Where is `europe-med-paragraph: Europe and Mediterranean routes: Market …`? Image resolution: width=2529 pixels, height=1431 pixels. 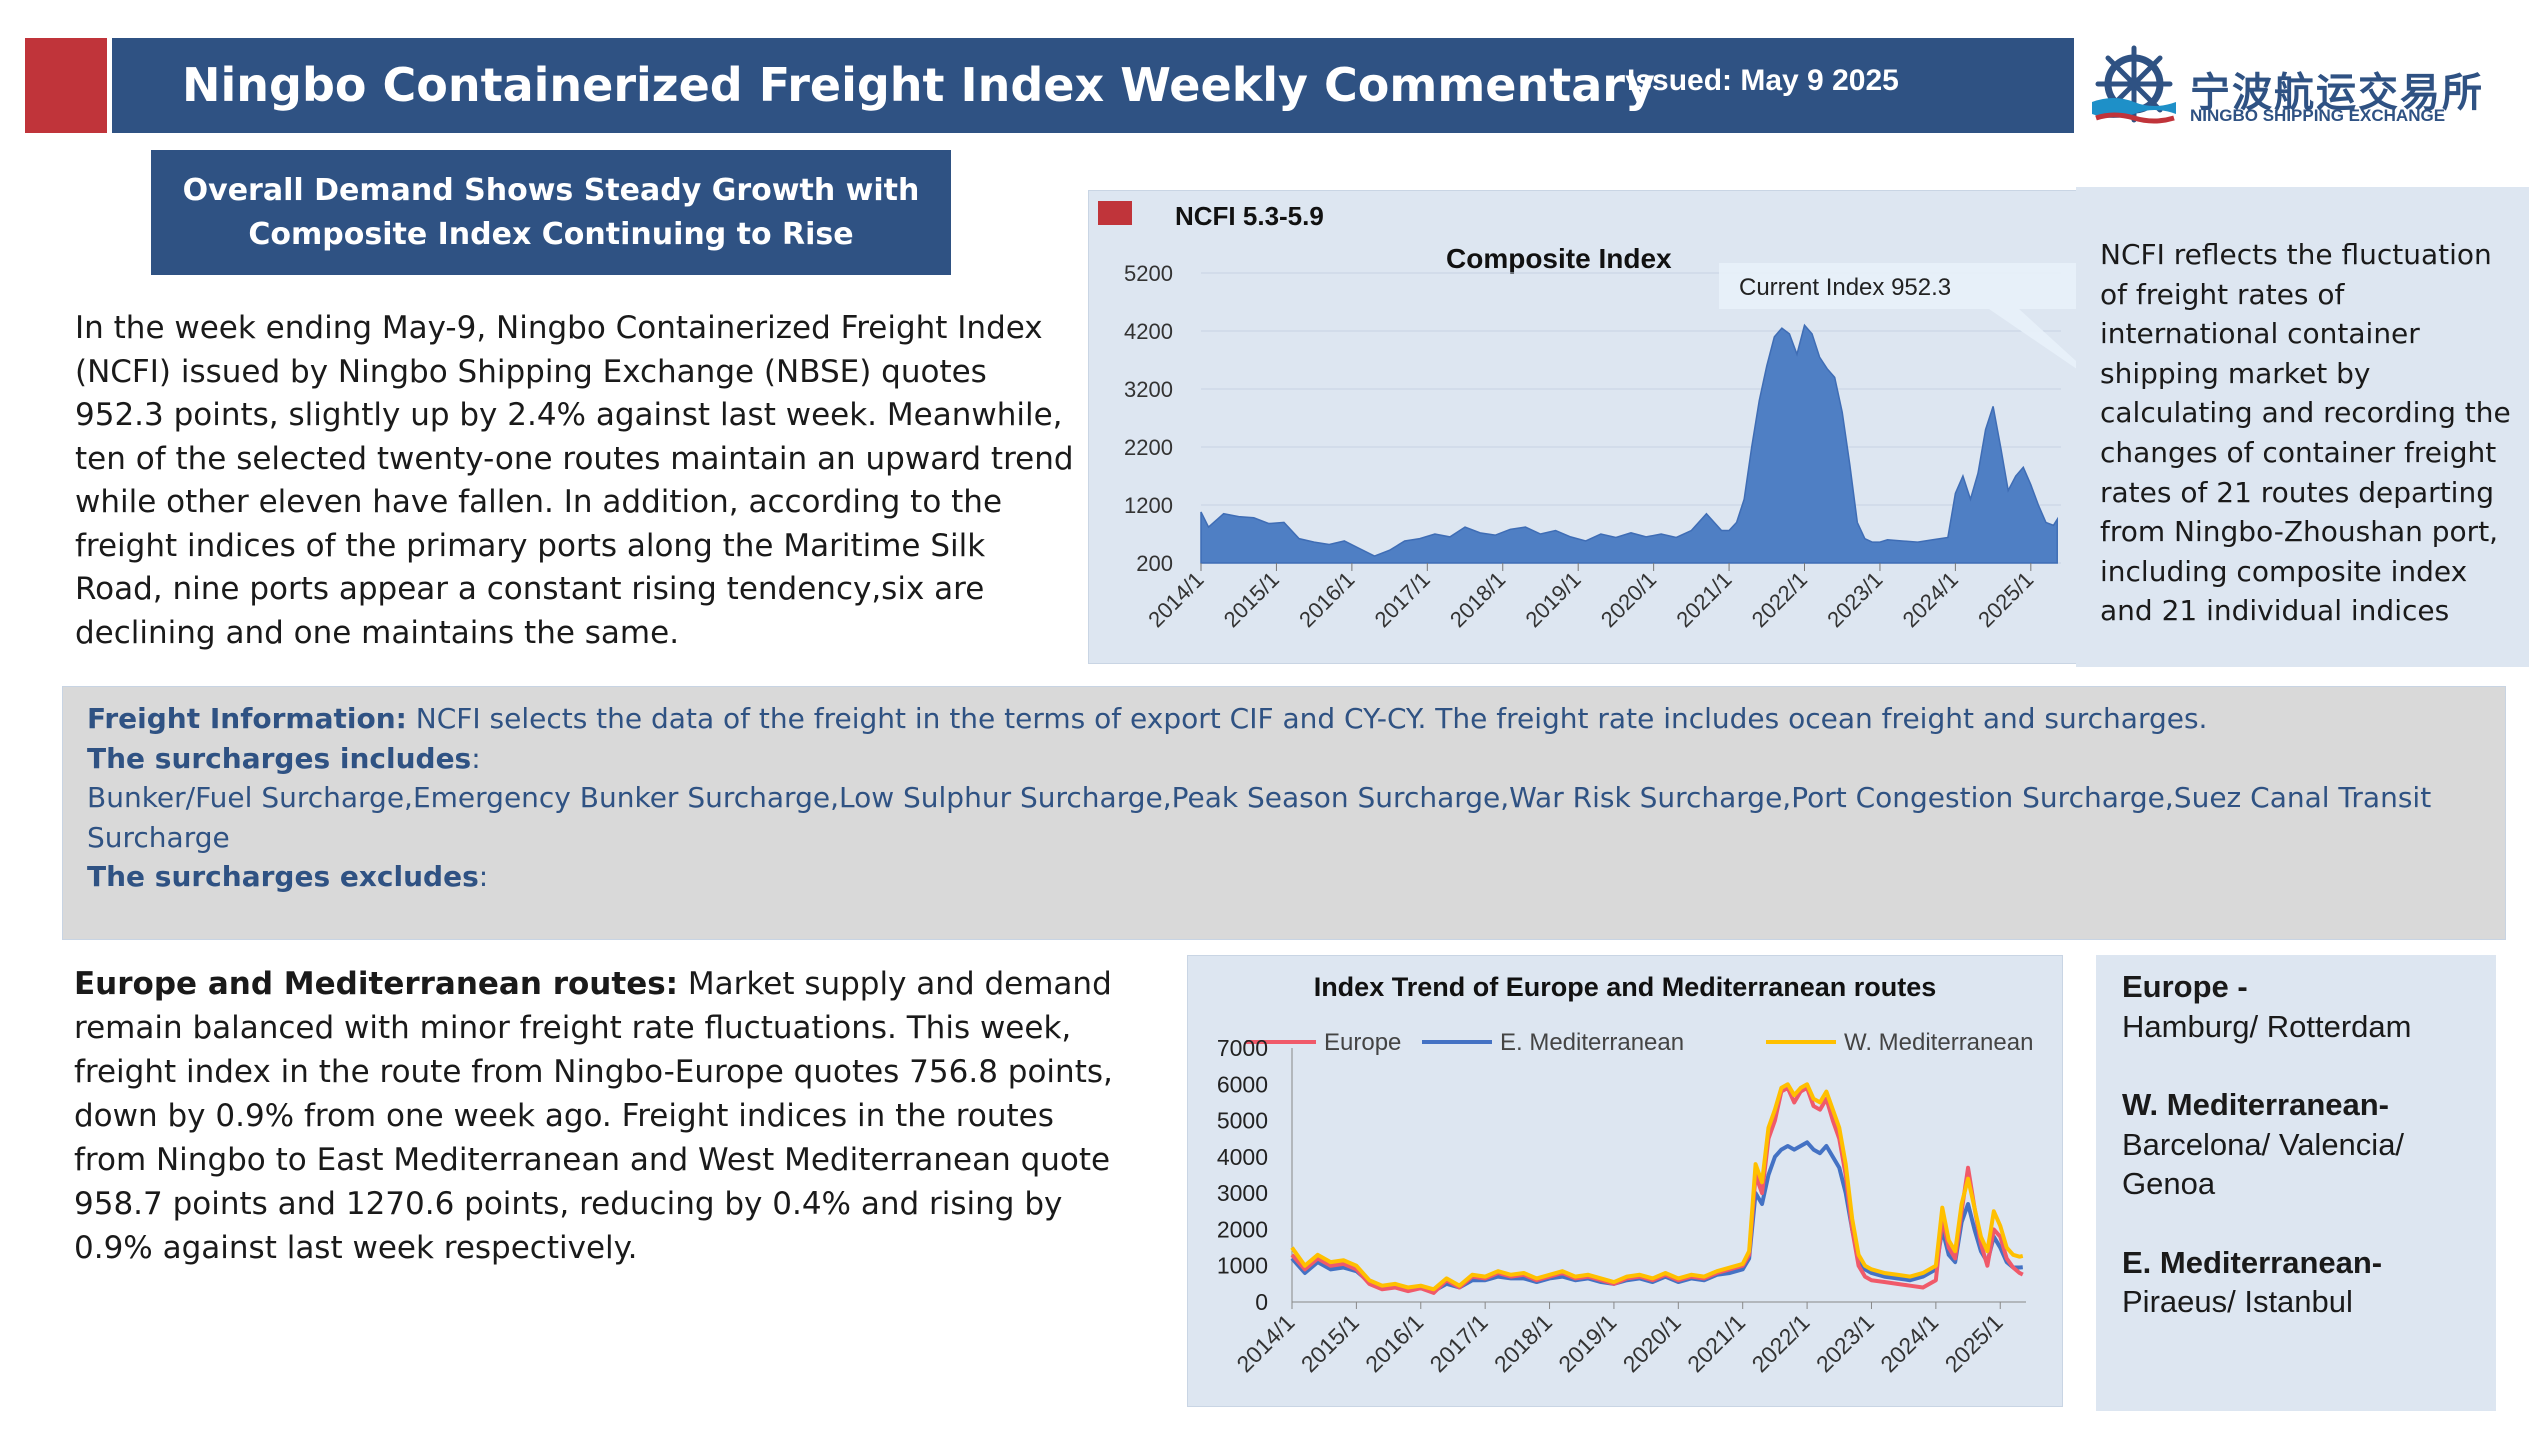
europe-med-paragraph: Europe and Mediterranean routes: Market … is located at coordinates (594, 1116).